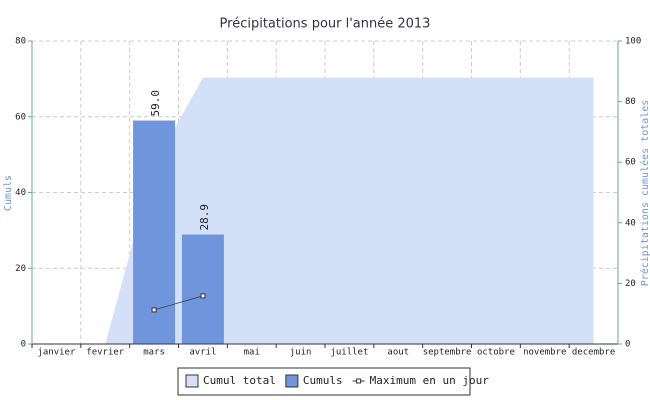 Image resolution: width=650 pixels, height=400 pixels. What do you see at coordinates (8, 193) in the screenshot?
I see `y-axis-label: Cumuls` at bounding box center [8, 193].